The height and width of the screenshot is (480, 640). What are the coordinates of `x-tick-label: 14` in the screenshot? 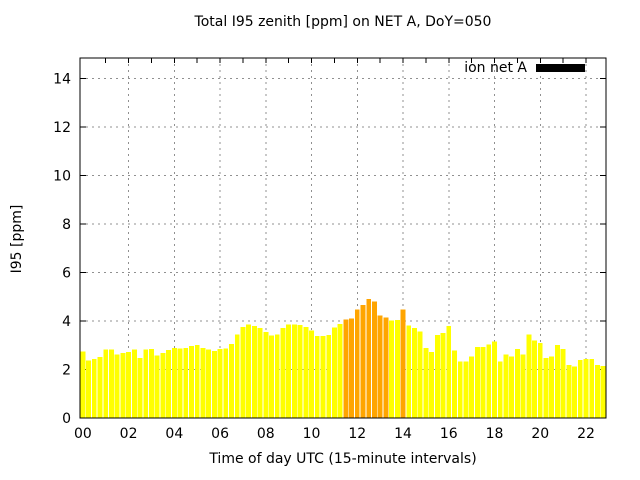 It's located at (403, 434).